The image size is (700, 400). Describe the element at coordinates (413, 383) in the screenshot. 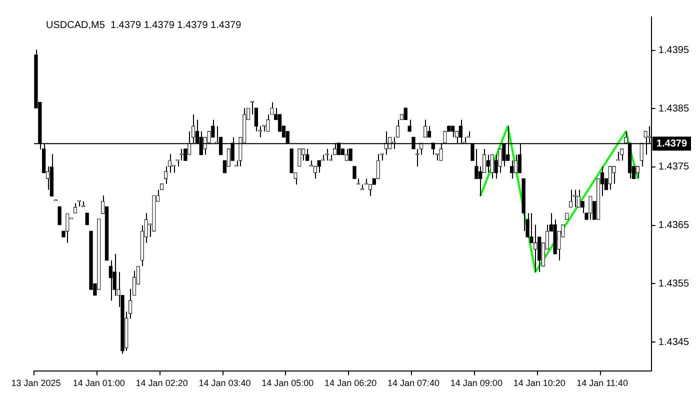

I see `x-tick-label: 14 Jan 07:40` at that location.